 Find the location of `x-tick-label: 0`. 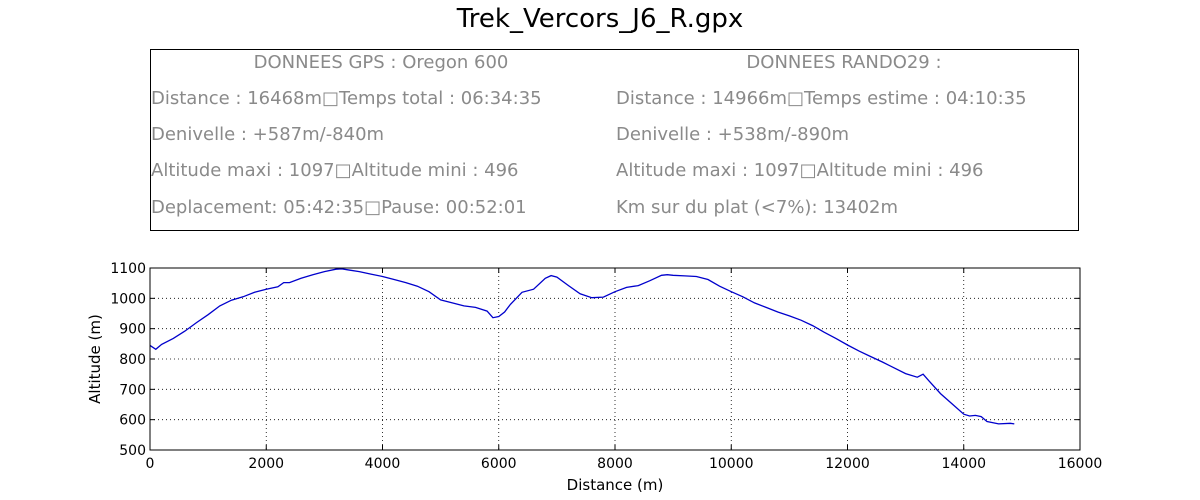

x-tick-label: 0 is located at coordinates (150, 464).